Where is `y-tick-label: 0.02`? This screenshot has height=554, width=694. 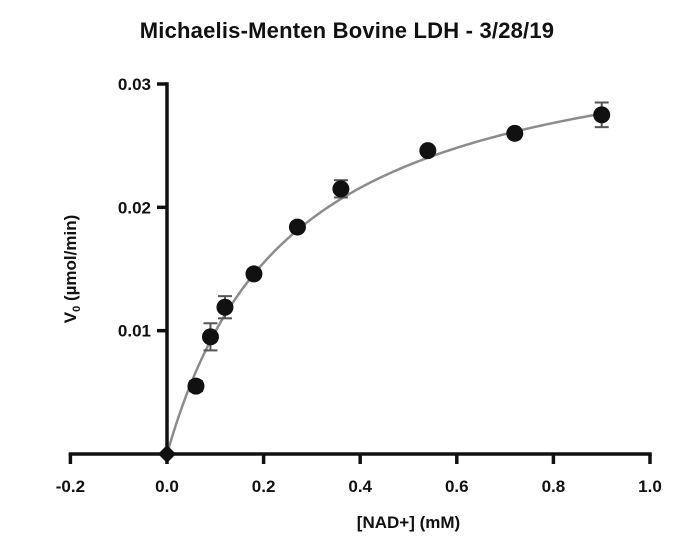 y-tick-label: 0.02 is located at coordinates (134, 207).